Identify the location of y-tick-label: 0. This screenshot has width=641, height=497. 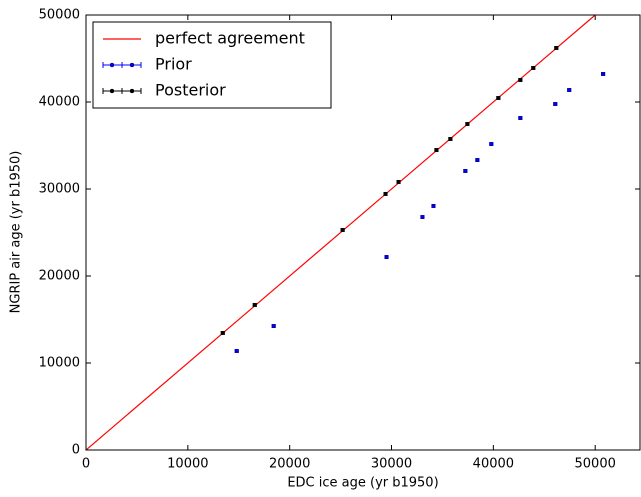
(76, 450).